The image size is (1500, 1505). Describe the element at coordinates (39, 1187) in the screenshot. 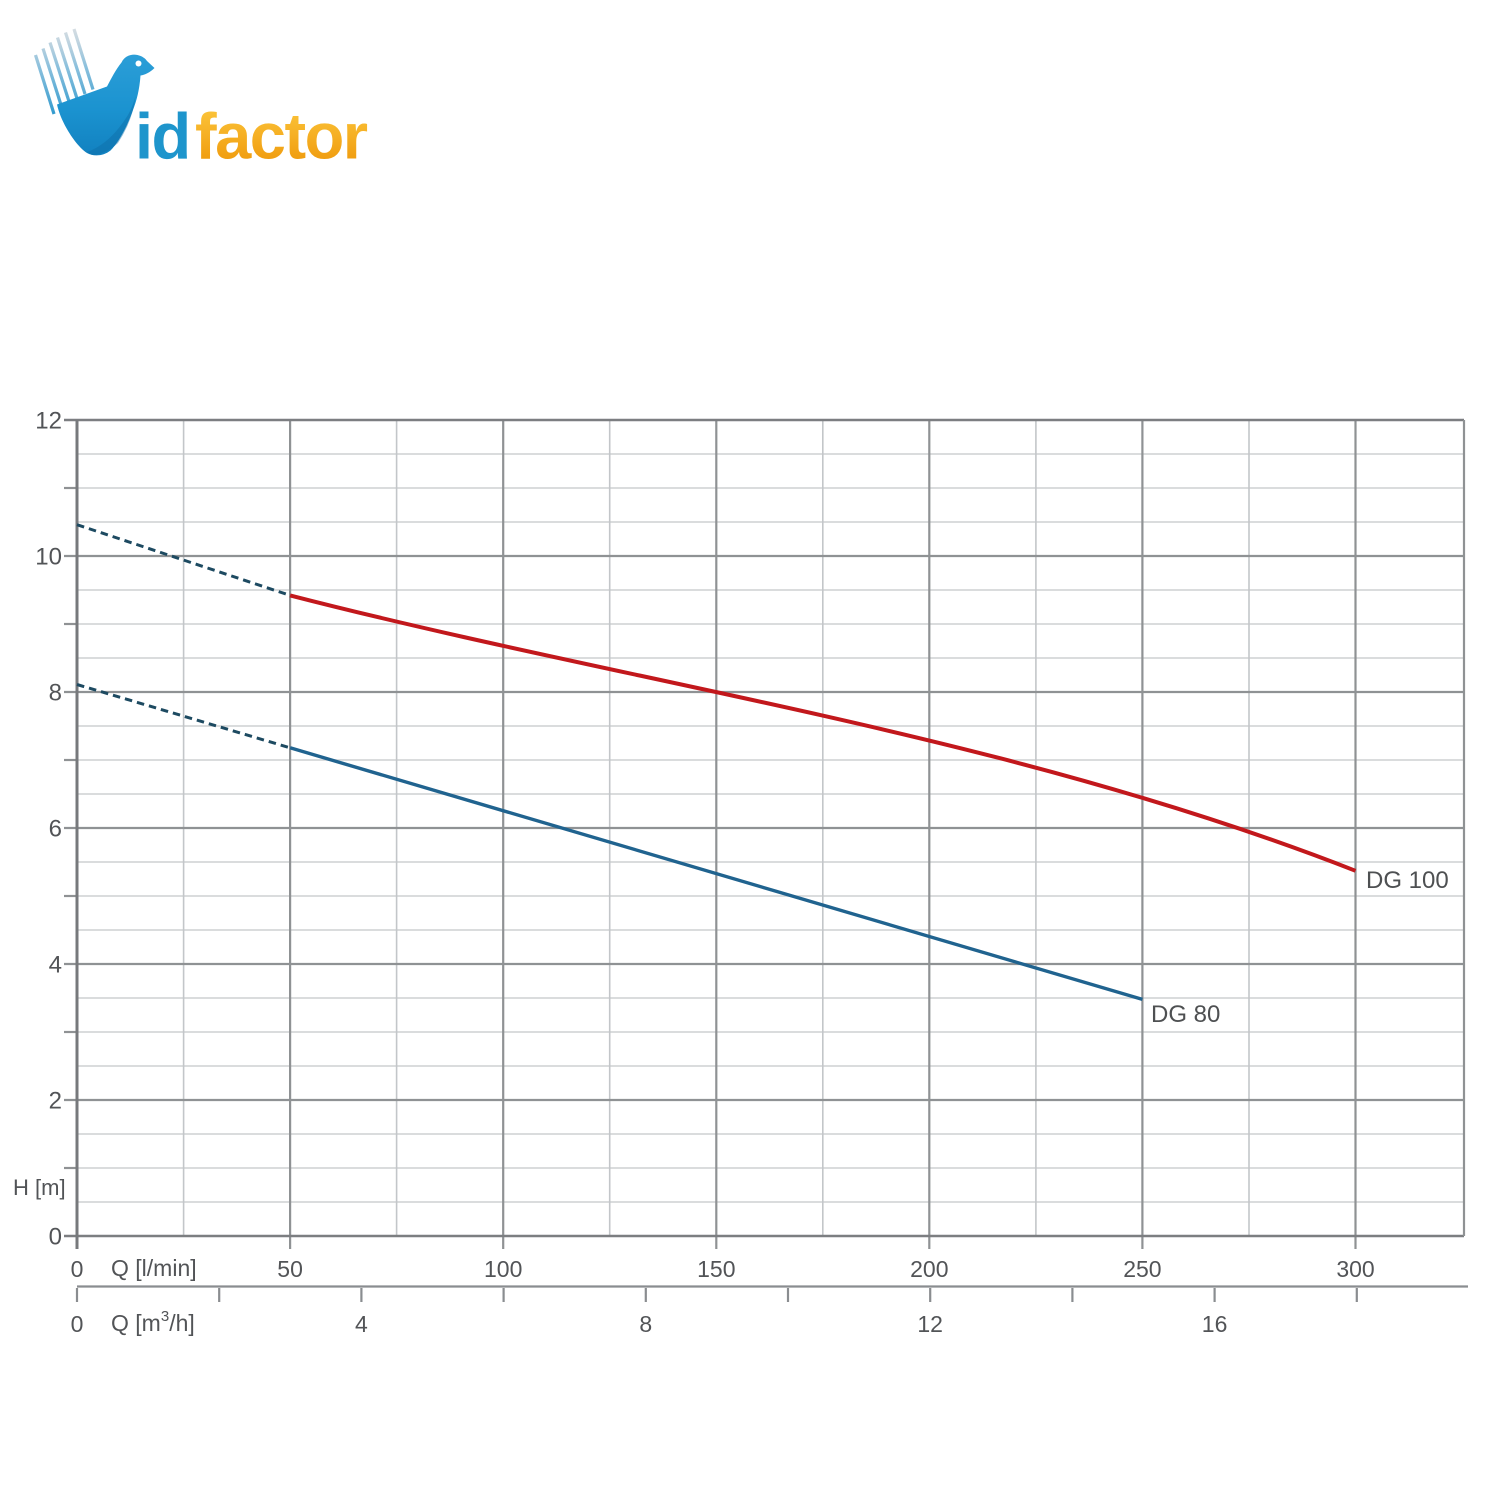

I see `svg-text: H [m]` at that location.